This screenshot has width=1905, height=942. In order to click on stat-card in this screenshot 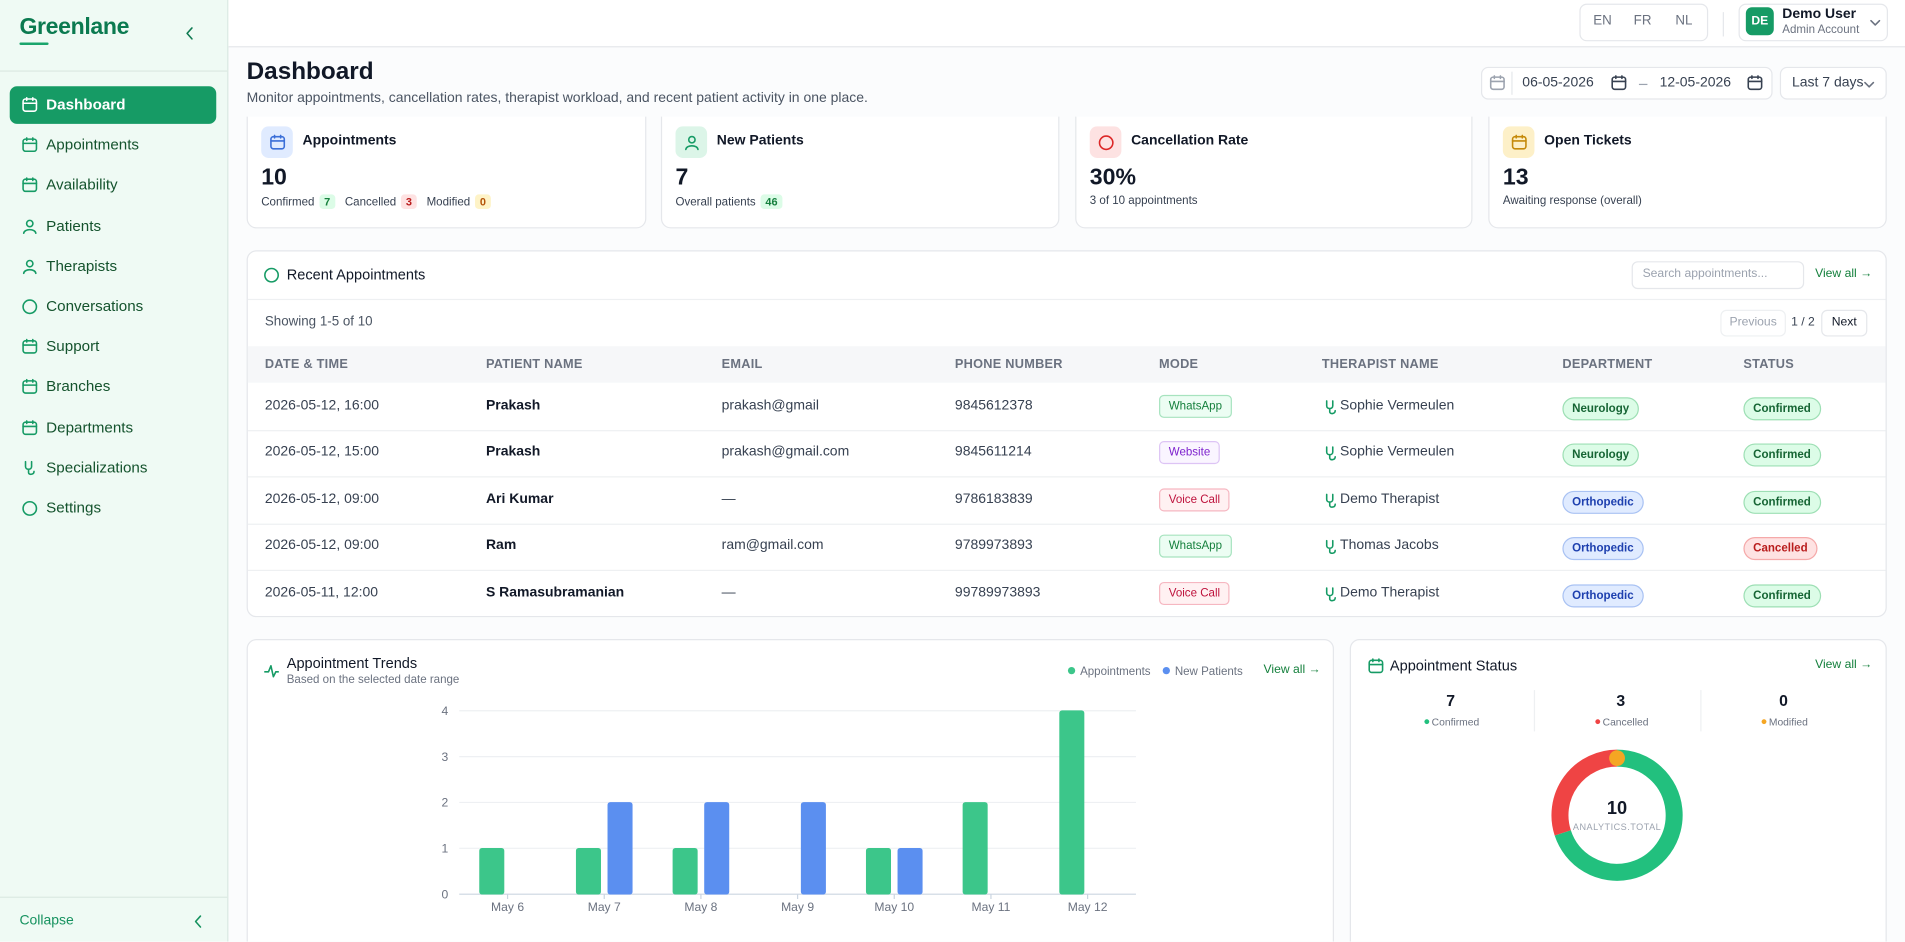, I will do `click(1687, 172)`.